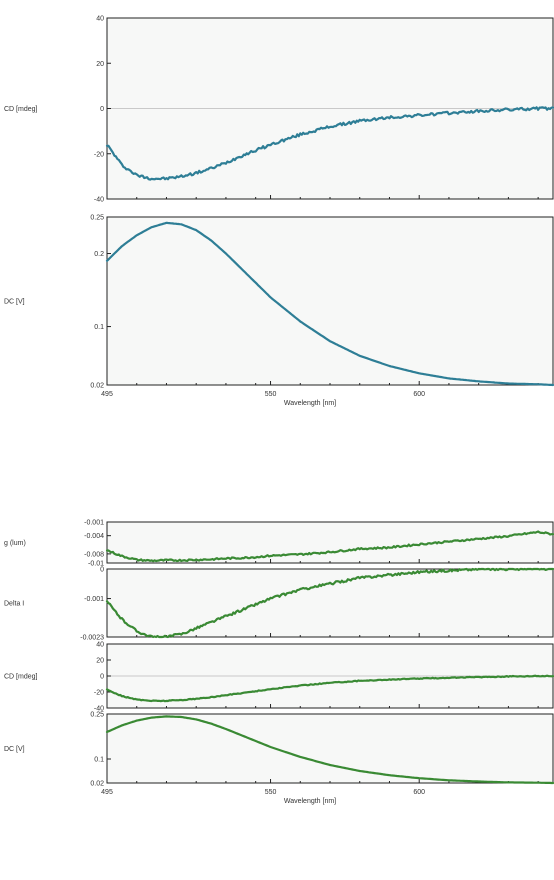  I want to click on panel-bottom-1: 0 -0.001 -0.0023 Delta I, so click(279, 604).